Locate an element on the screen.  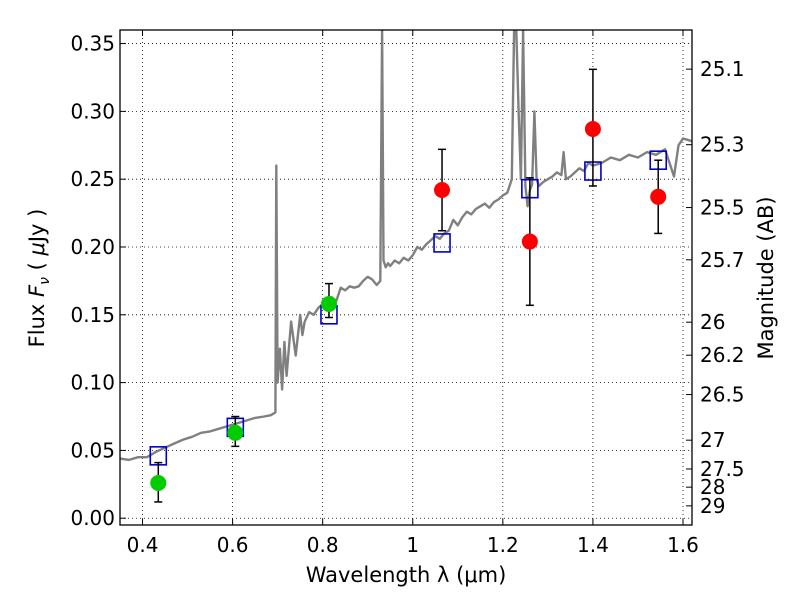
y-axis-label: Flux Fν ( μJy ) is located at coordinates (39, 278).